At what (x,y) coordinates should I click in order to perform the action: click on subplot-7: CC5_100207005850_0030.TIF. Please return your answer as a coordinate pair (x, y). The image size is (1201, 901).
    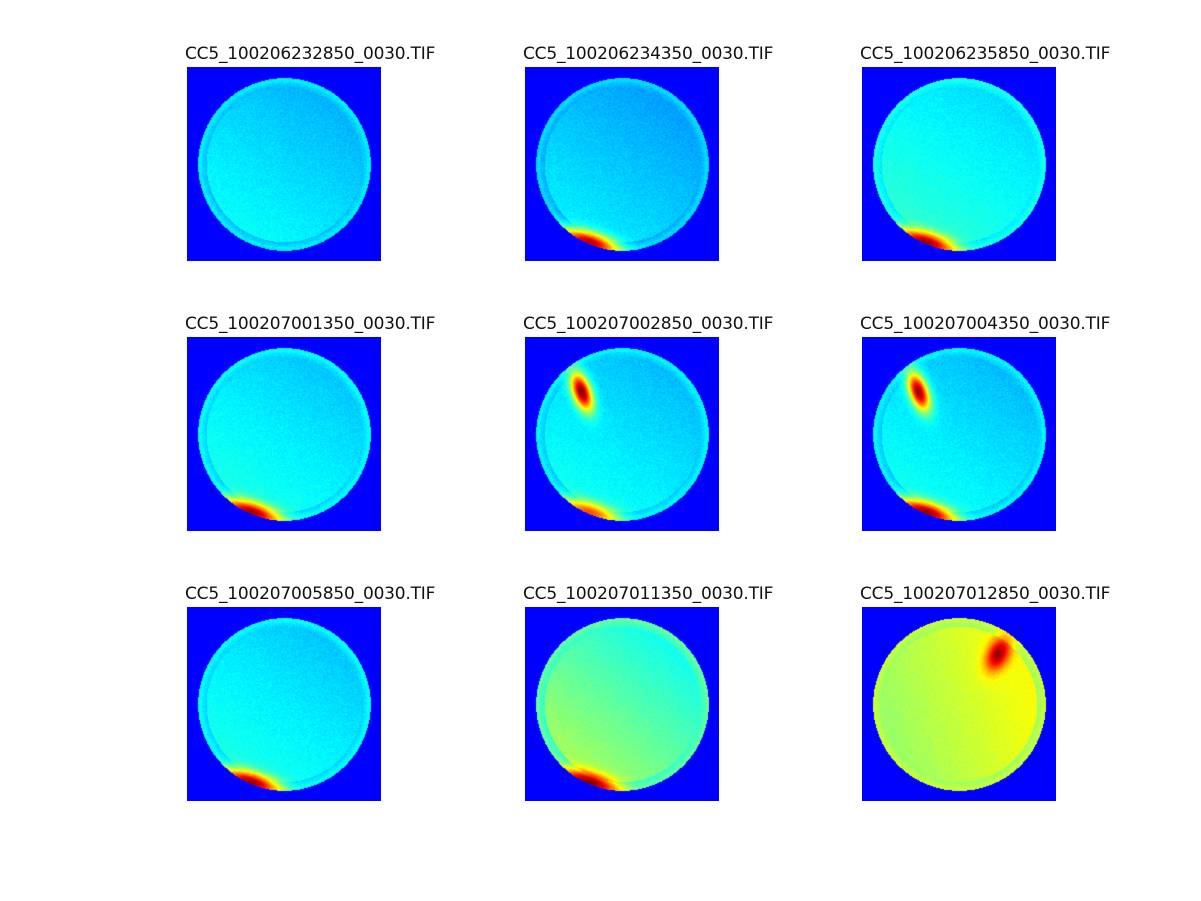
    Looking at the image, I should click on (321, 695).